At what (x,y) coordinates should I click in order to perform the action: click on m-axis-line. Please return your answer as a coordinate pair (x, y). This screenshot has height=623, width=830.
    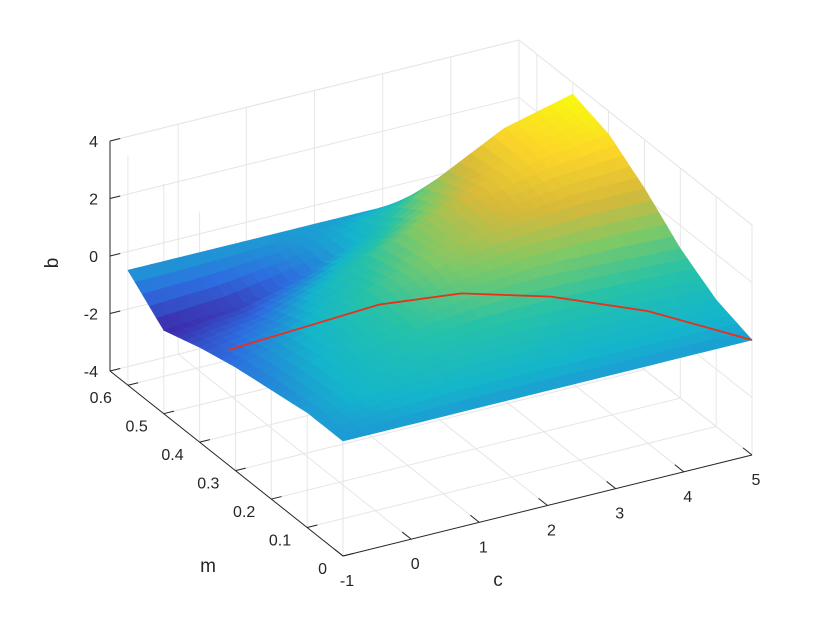
    Looking at the image, I should click on (226, 463).